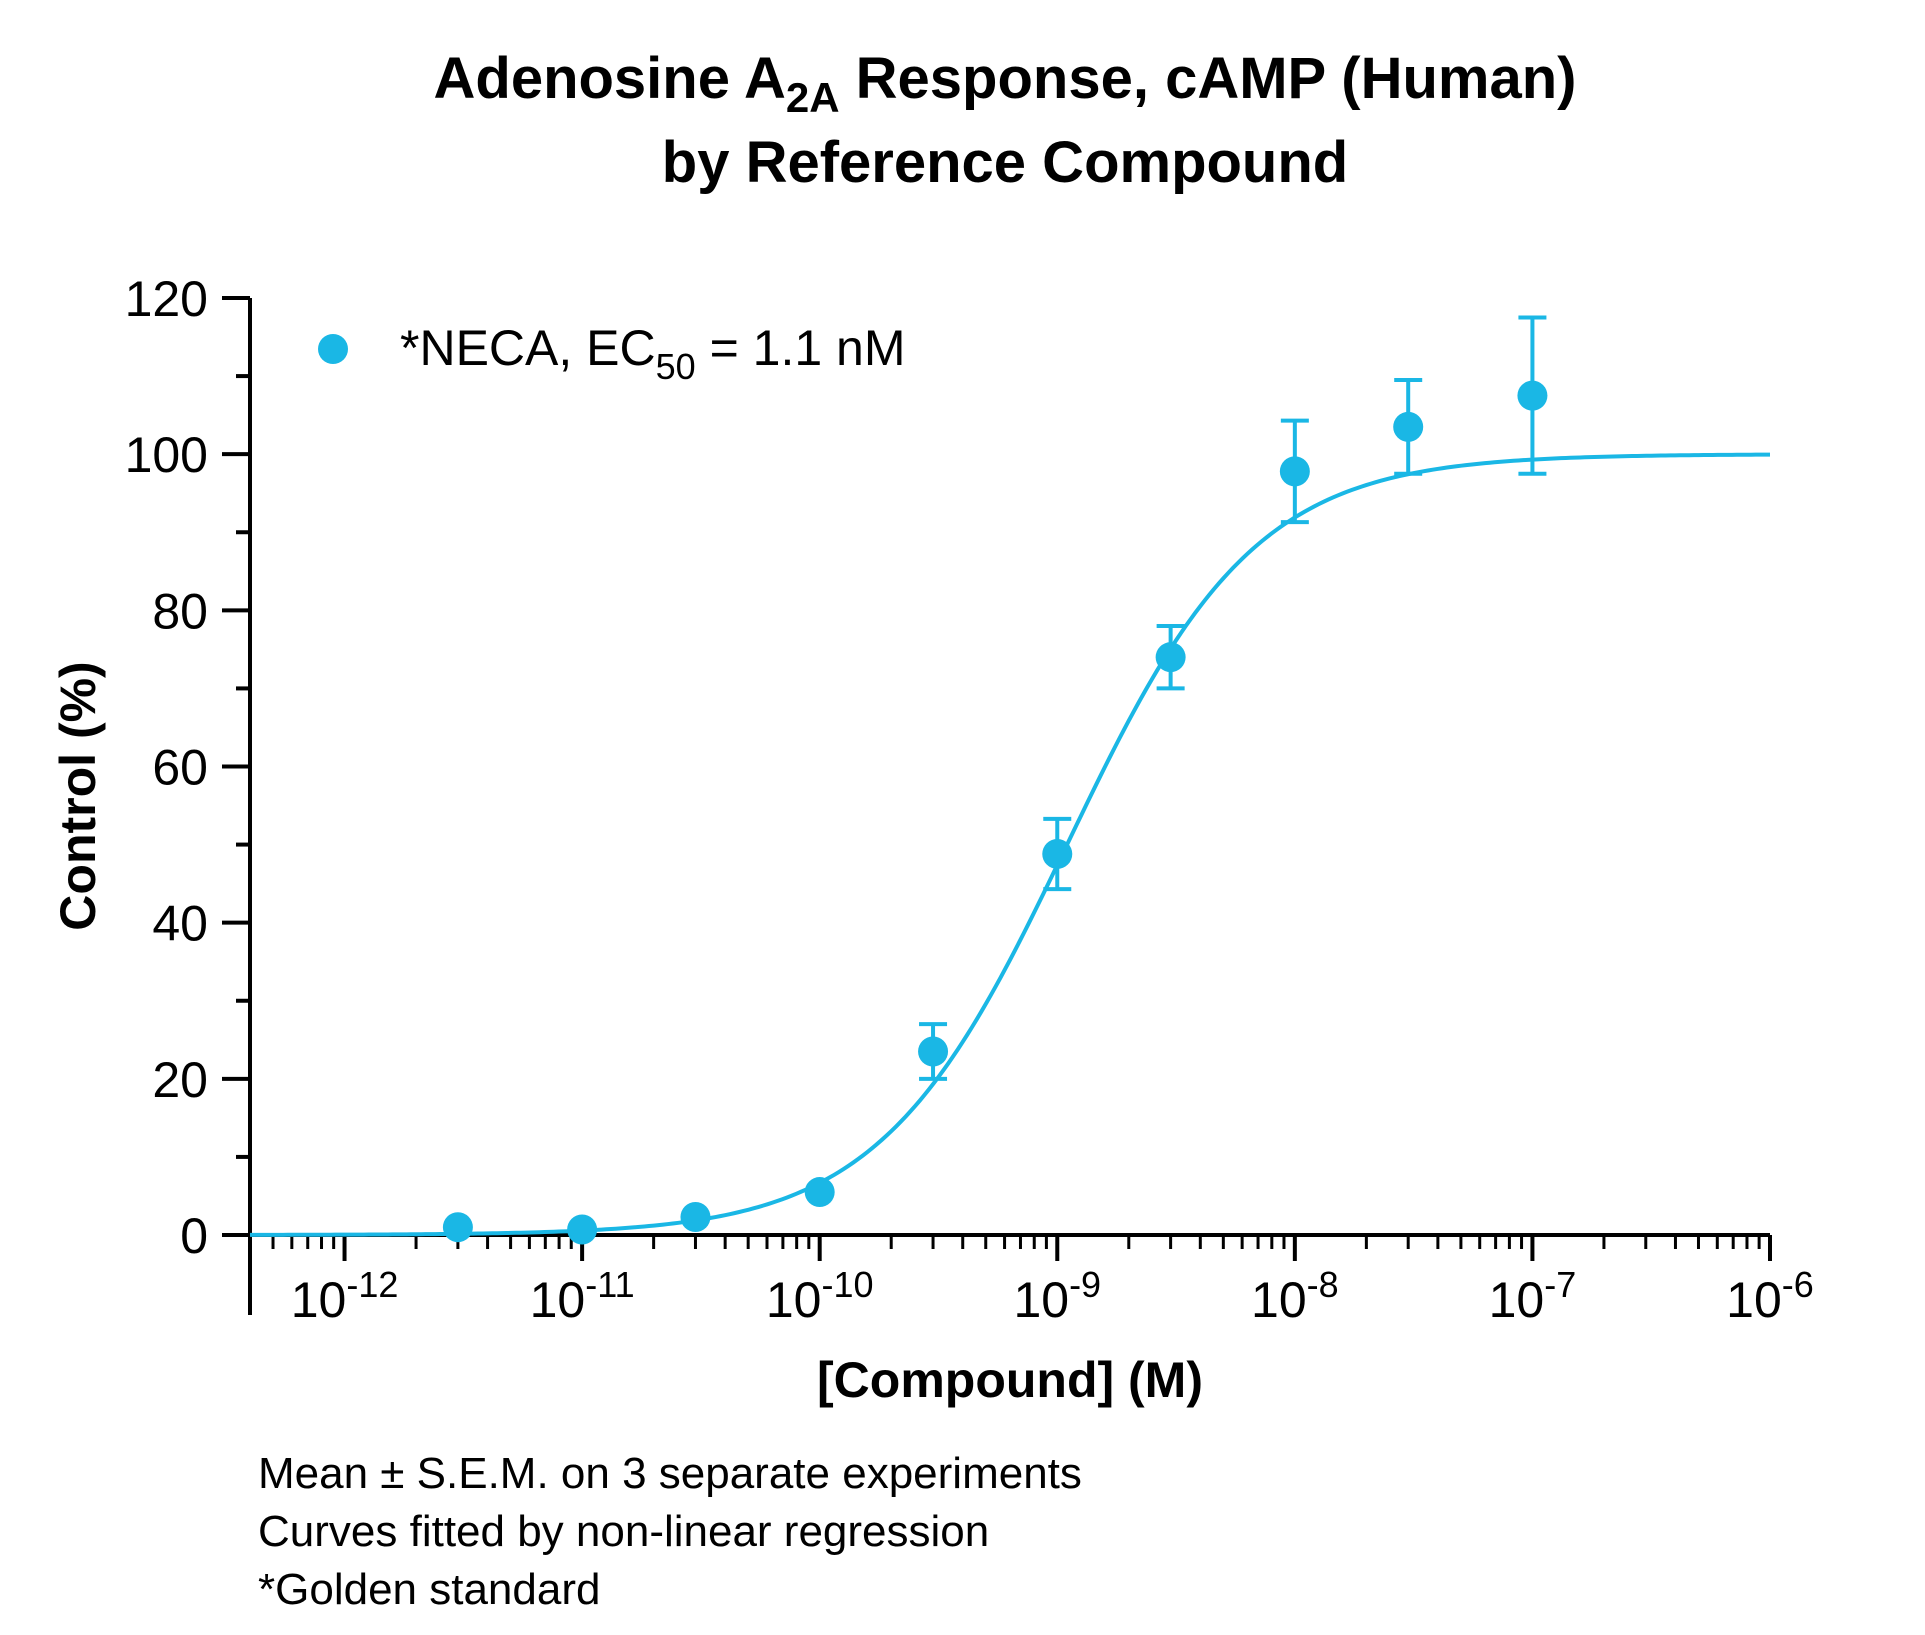 The width and height of the screenshot is (1925, 1635). I want to click on legend-label: *NECA, EC50 = 1.1 nM, so click(653, 353).